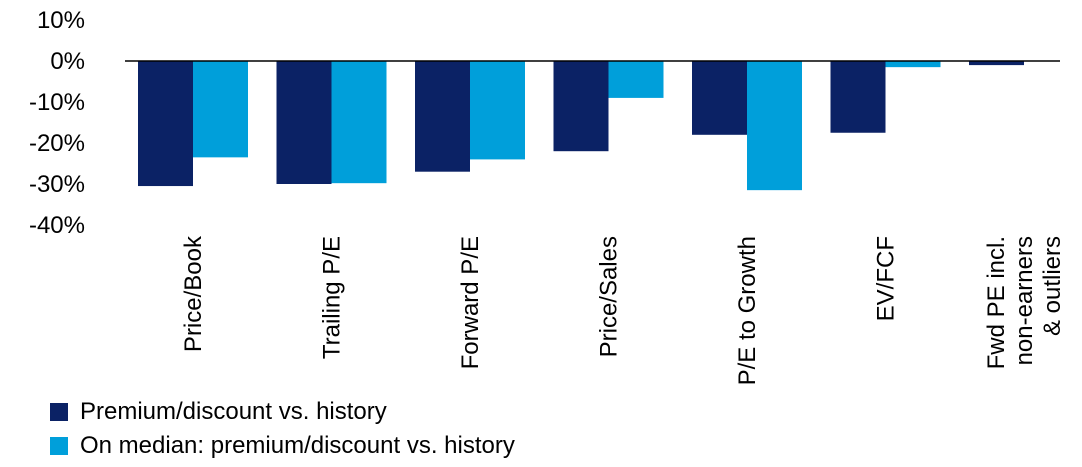 Image resolution: width=1082 pixels, height=467 pixels. What do you see at coordinates (67, 61) in the screenshot?
I see `y-tick-label: 0%` at bounding box center [67, 61].